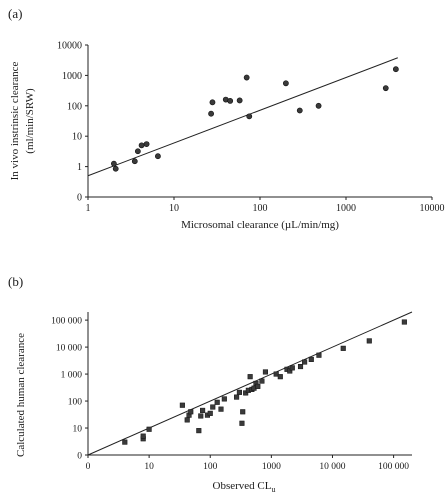 This screenshot has height=494, width=448. What do you see at coordinates (15, 13) in the screenshot?
I see `panel-label: (a)` at bounding box center [15, 13].